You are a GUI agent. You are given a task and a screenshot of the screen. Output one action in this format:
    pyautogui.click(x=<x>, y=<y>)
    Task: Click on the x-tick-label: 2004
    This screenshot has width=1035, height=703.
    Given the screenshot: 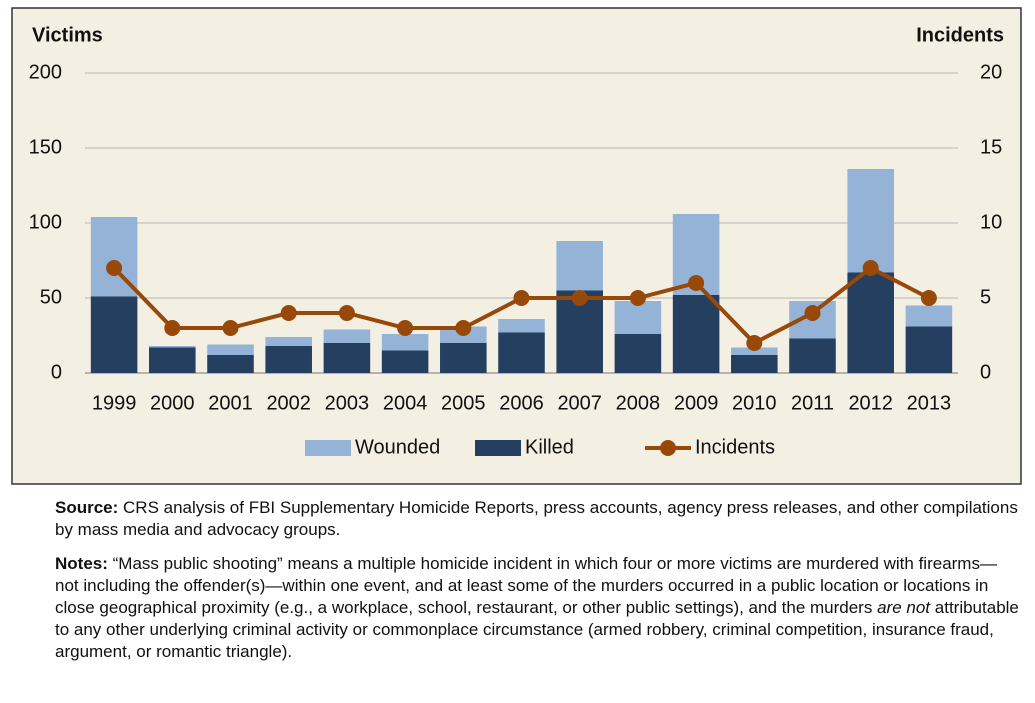 What is the action you would take?
    pyautogui.click(x=405, y=403)
    